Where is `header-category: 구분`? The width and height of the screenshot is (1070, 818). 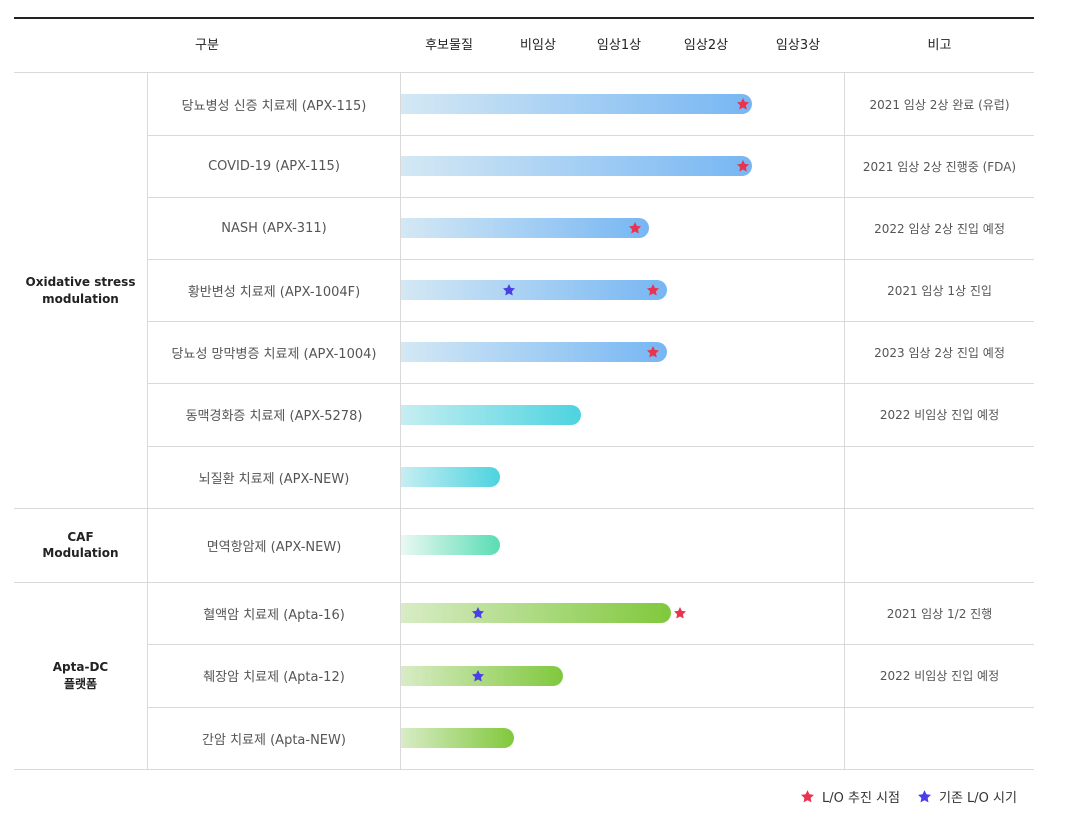
header-category: 구분 is located at coordinates (207, 45).